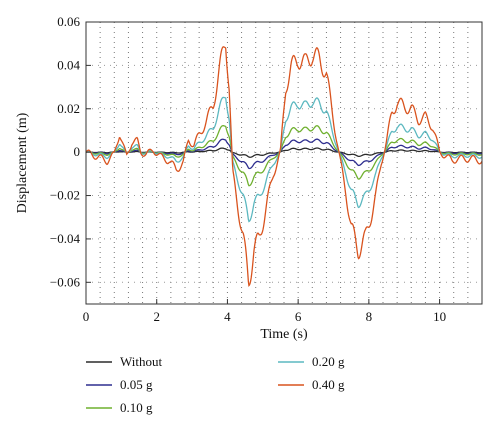  What do you see at coordinates (22, 162) in the screenshot?
I see `y-axis-label: Displacement (m)` at bounding box center [22, 162].